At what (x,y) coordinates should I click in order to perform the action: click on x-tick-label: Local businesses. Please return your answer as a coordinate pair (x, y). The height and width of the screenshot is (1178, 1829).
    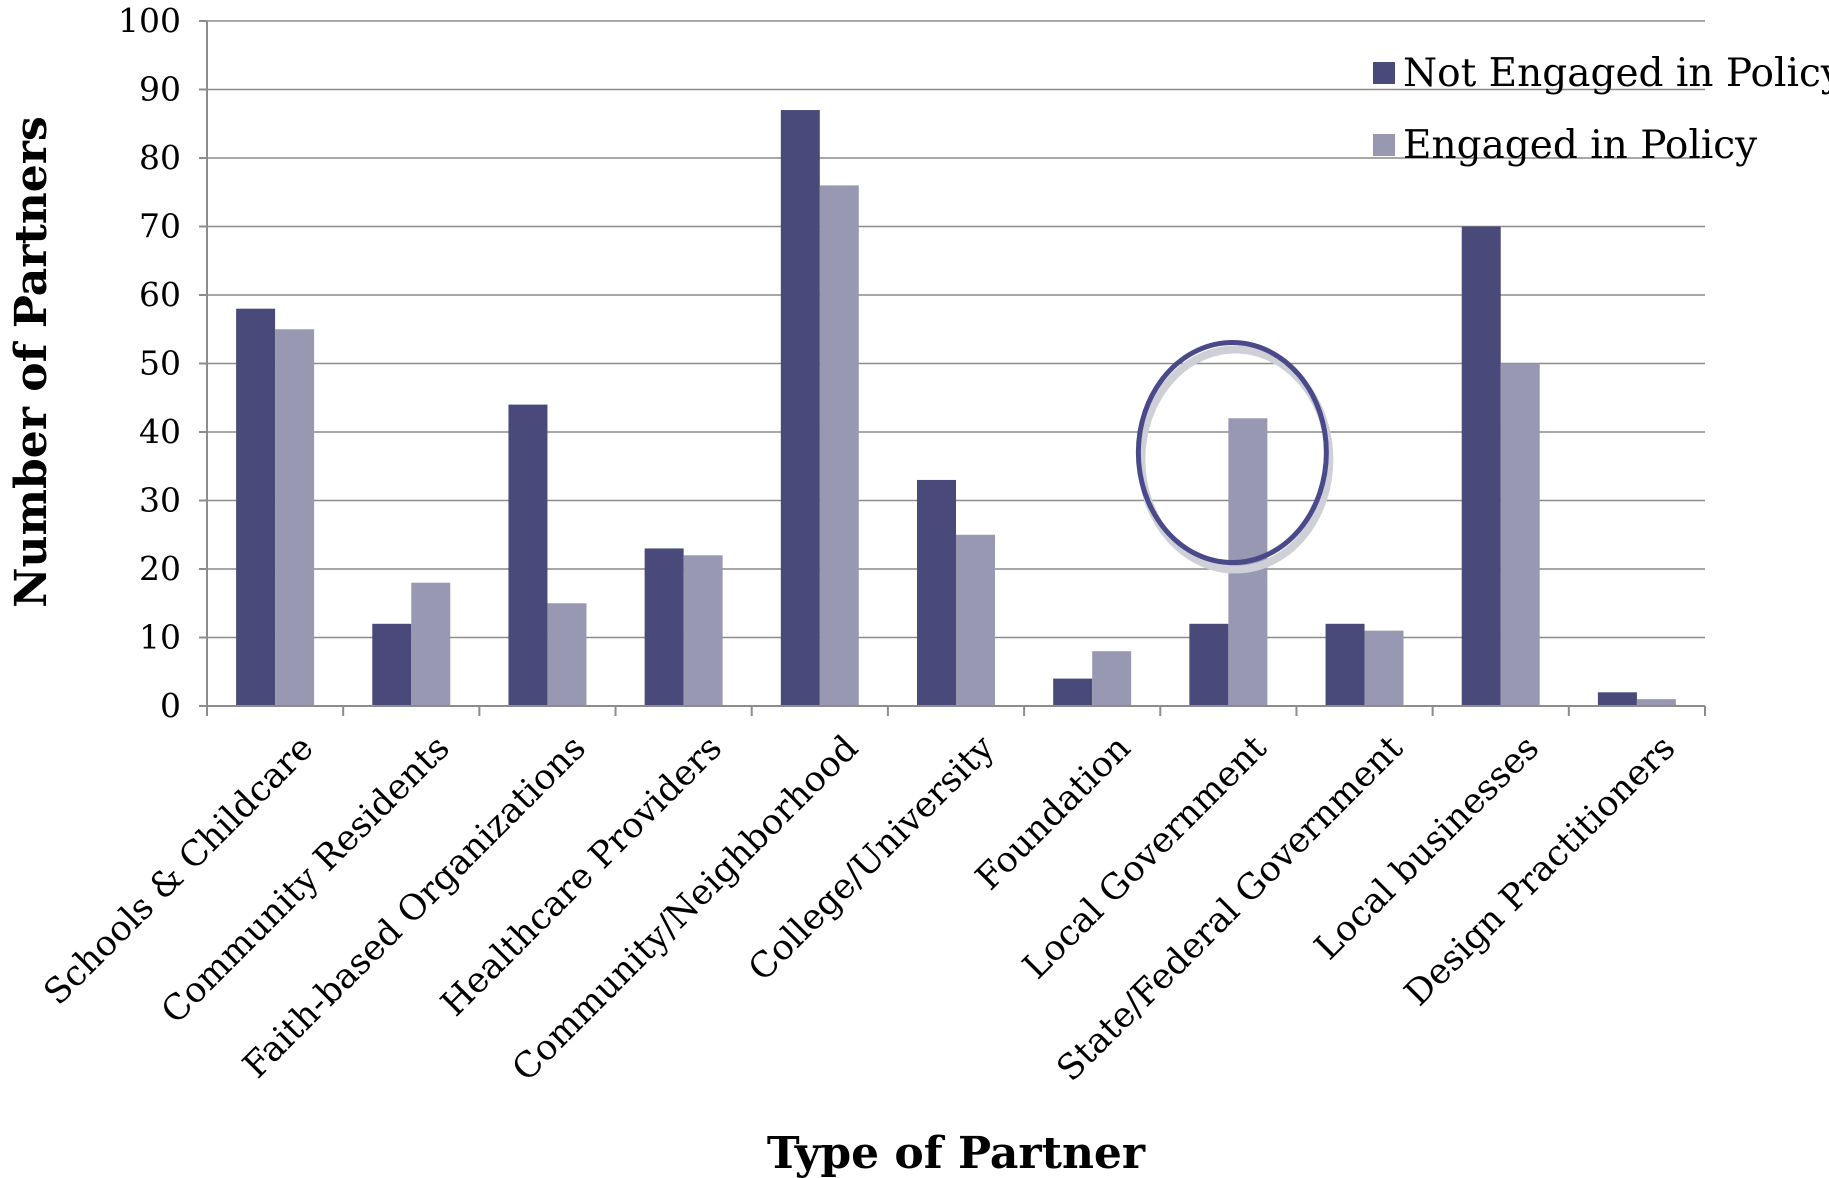
    Looking at the image, I should click on (1427, 848).